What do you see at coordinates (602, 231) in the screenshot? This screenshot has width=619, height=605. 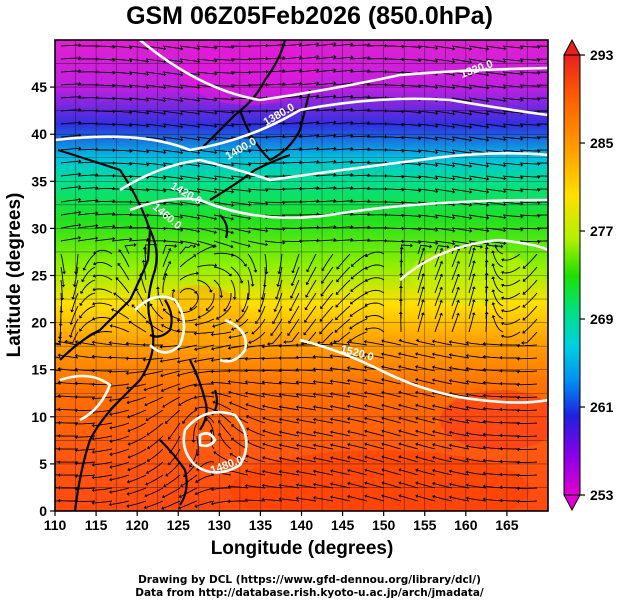 I see `colorbar-tick-label: 277` at bounding box center [602, 231].